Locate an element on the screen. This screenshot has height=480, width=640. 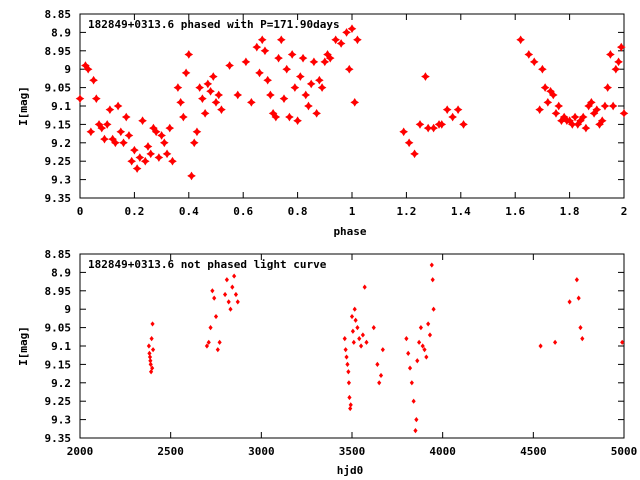
phased-x-tick-label: 1.8 is located at coordinates (570, 211).